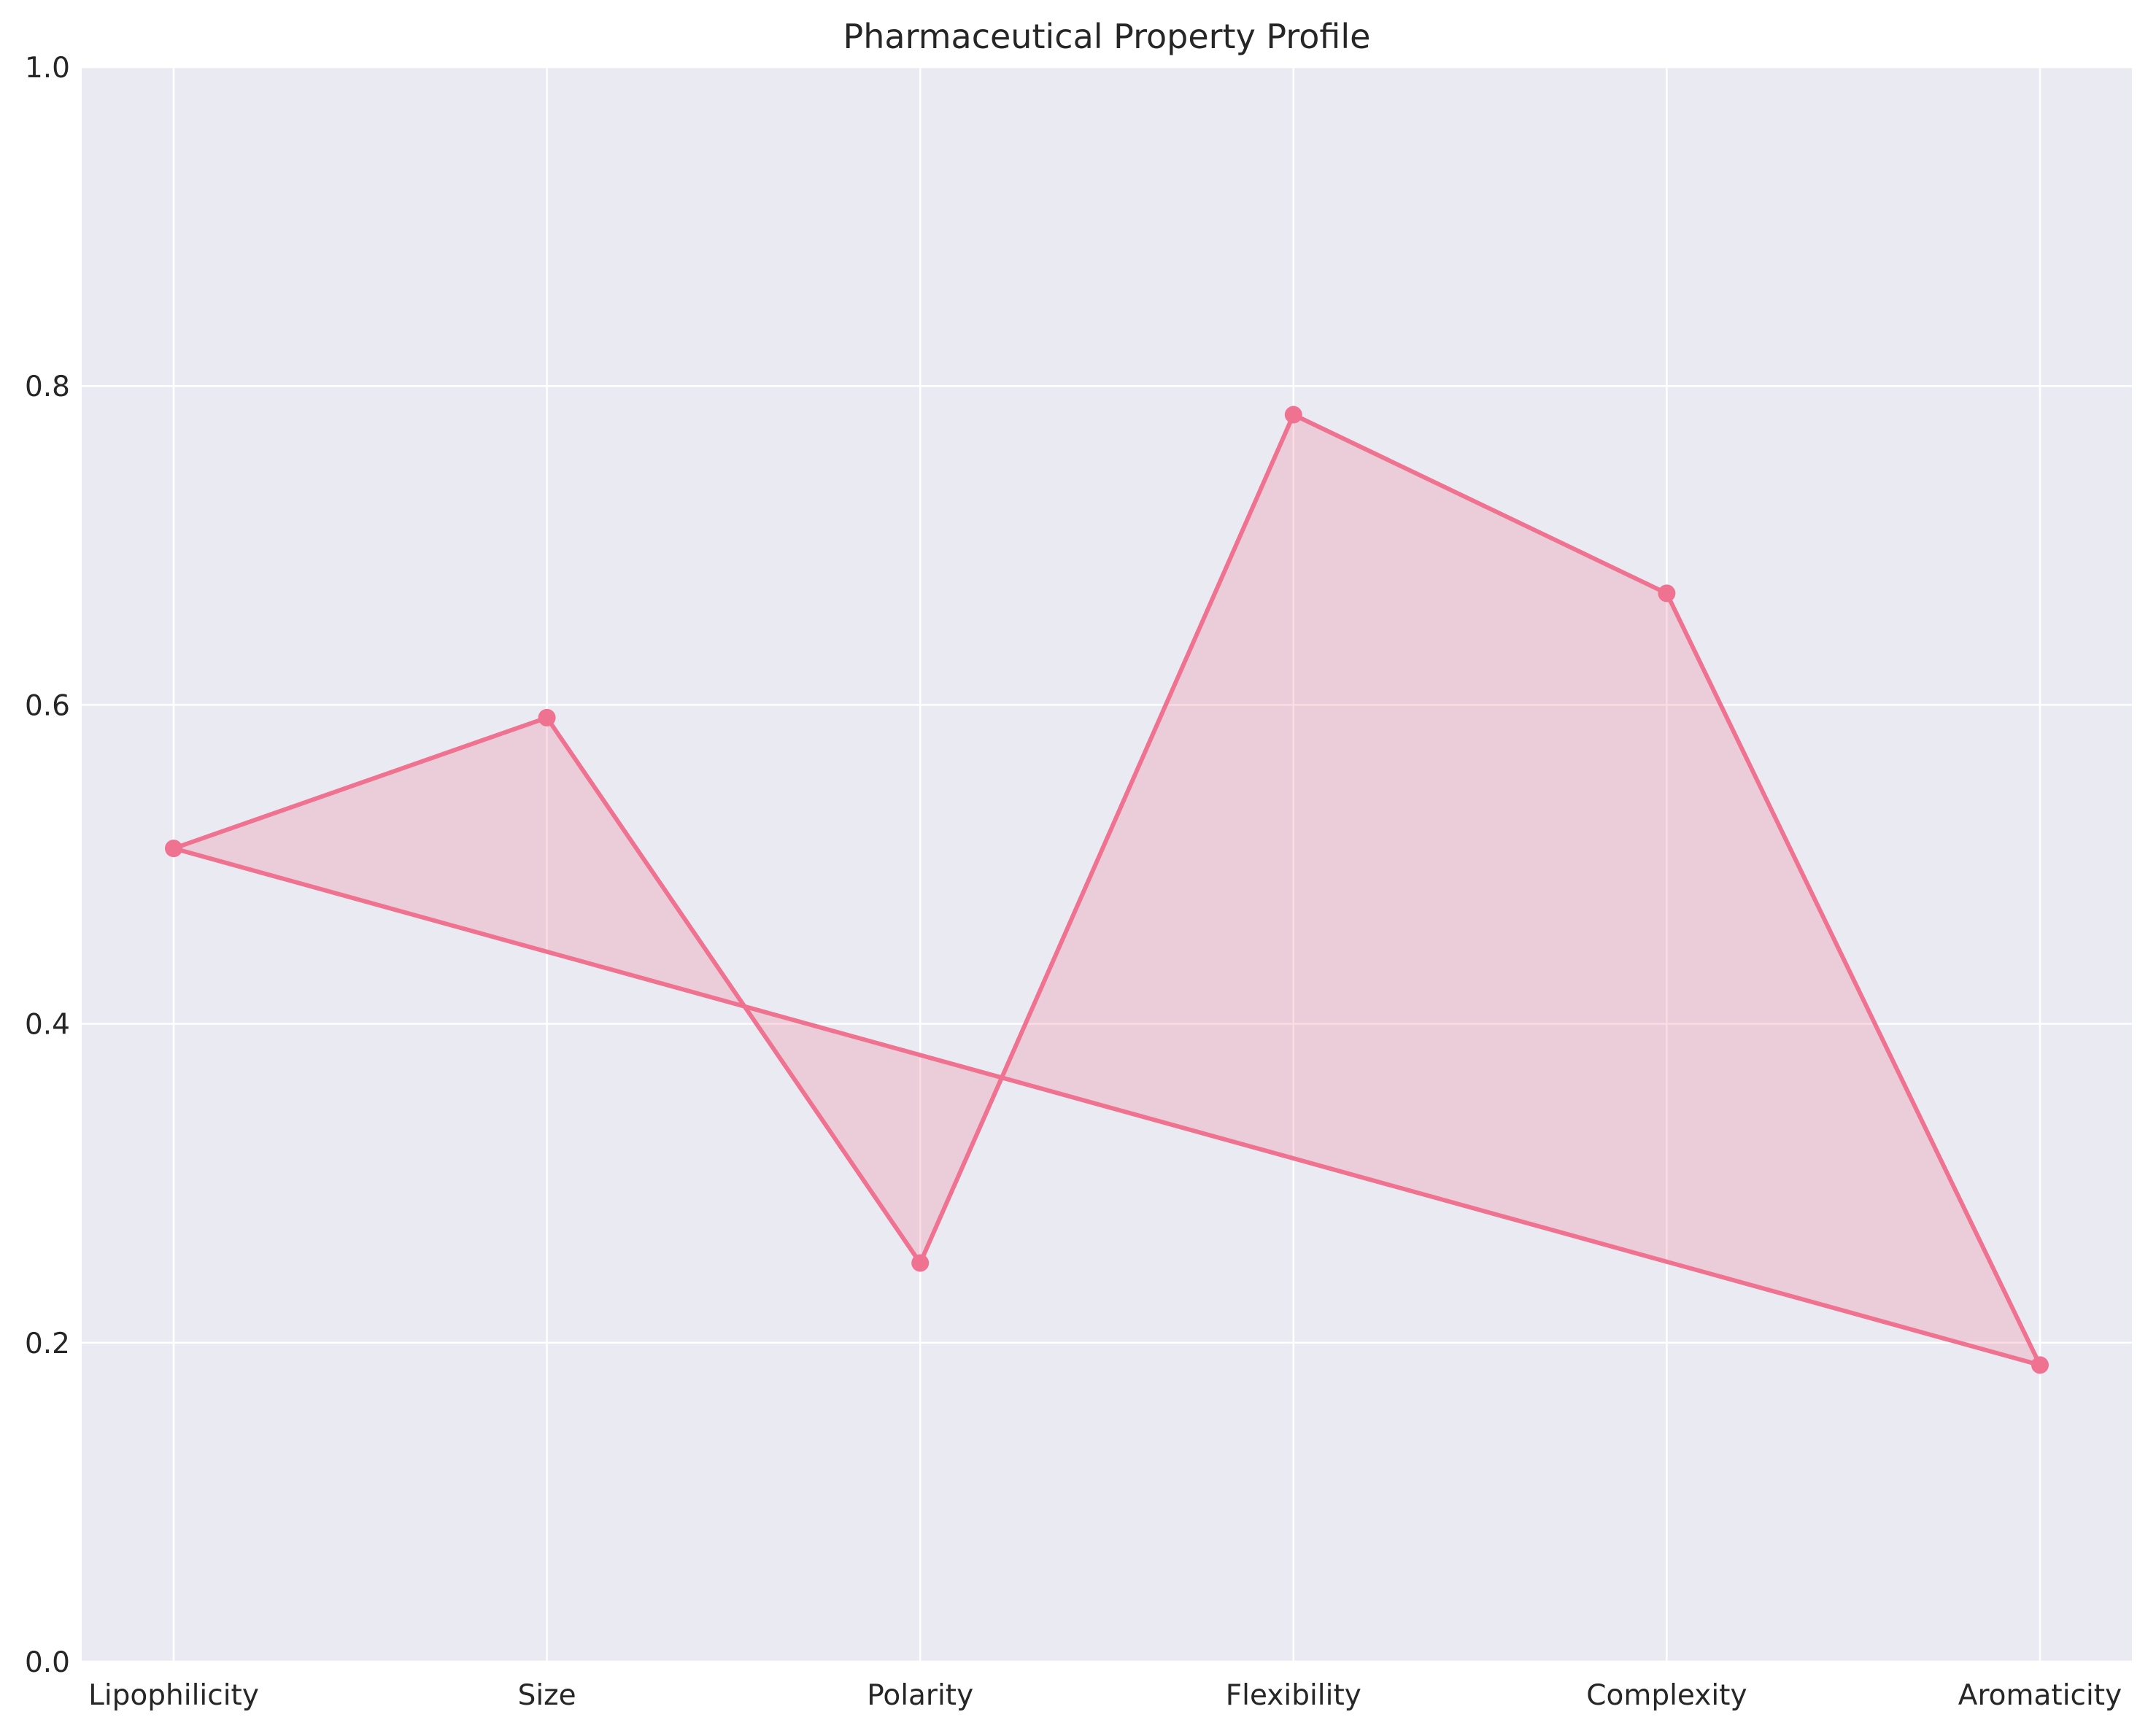 The width and height of the screenshot is (2156, 1728). I want to click on y-tick-label: 1.0, so click(47, 68).